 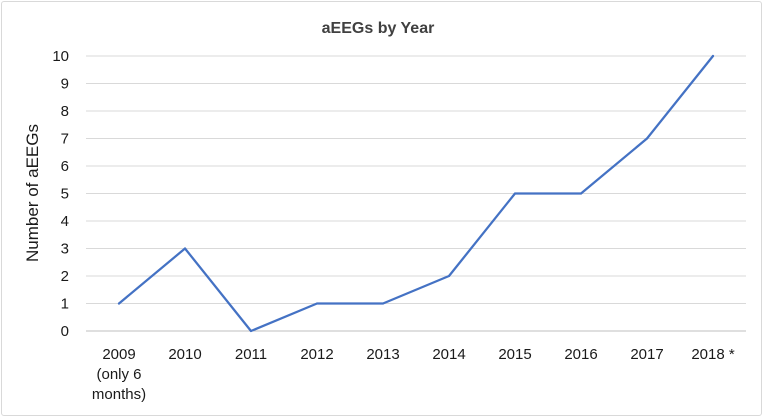 I want to click on x-tick-label: 2011, so click(x=251, y=354).